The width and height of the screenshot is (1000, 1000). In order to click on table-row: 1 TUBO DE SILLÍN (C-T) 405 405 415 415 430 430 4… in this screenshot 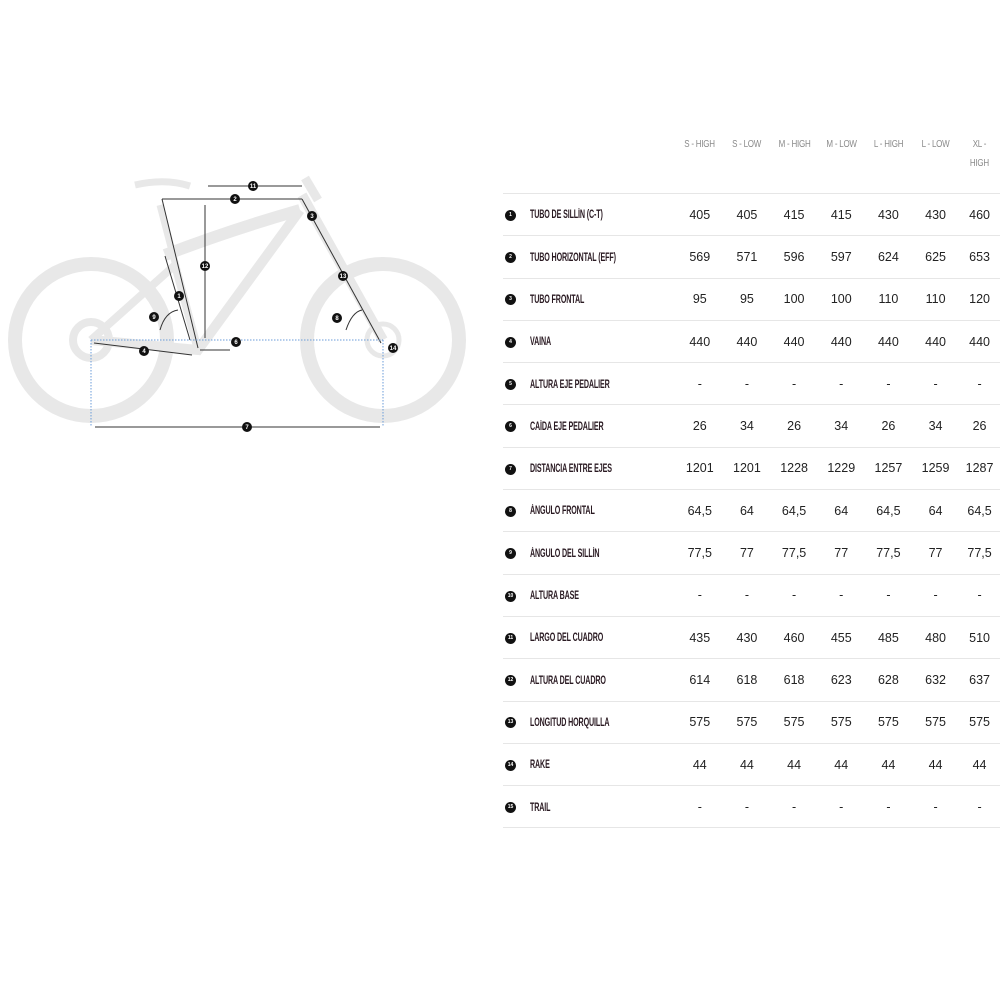, I will do `click(751, 214)`.